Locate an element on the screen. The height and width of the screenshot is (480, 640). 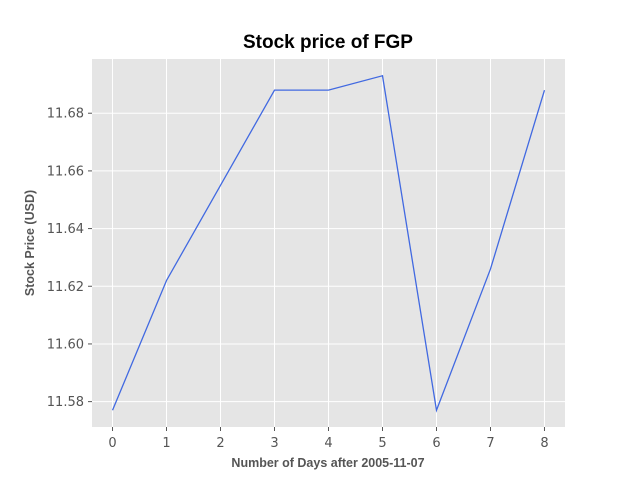
x-tick-label: 0 is located at coordinates (112, 443).